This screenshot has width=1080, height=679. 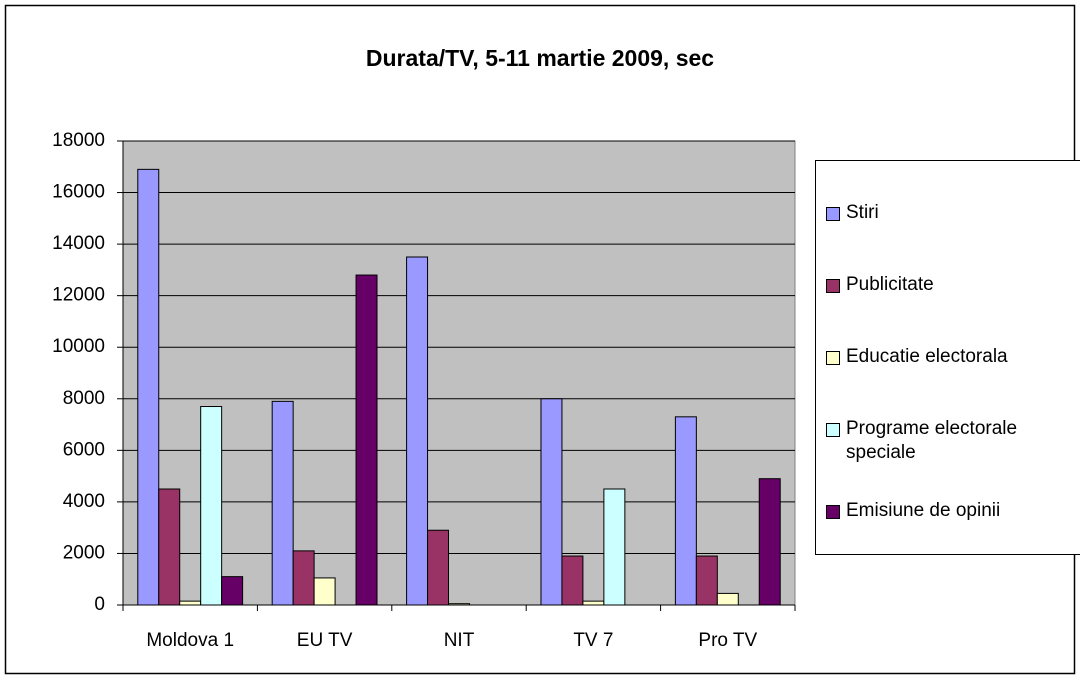 What do you see at coordinates (325, 640) in the screenshot?
I see `x-tick-label: EU TV` at bounding box center [325, 640].